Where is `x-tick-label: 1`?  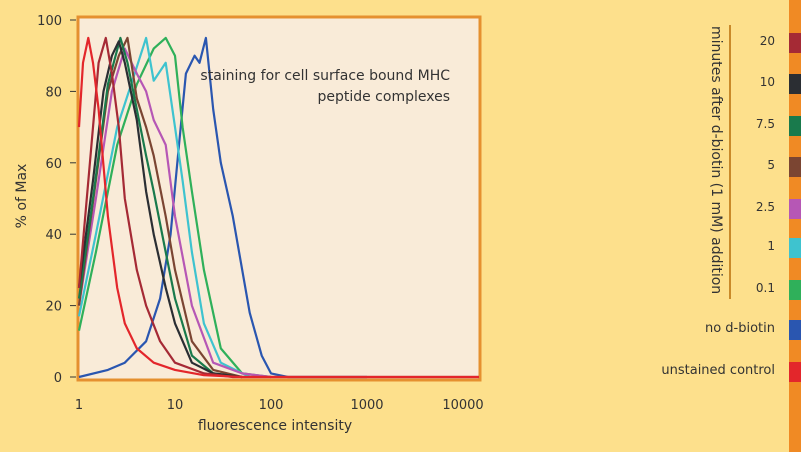
x-tick-label: 1 is located at coordinates (79, 405).